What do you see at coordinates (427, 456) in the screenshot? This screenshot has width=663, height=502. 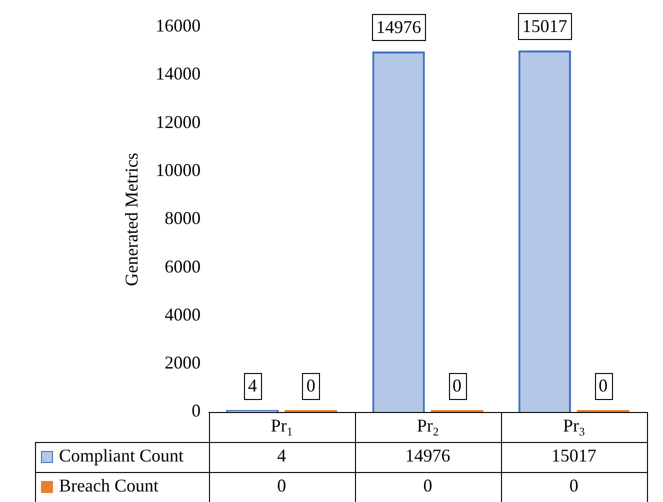 I see `data-label: 14976` at bounding box center [427, 456].